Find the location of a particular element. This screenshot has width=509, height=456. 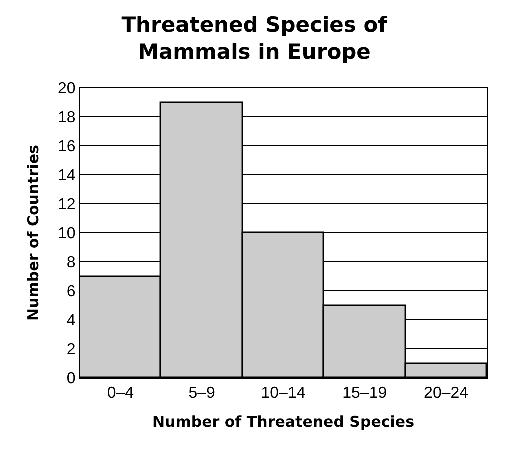

x-tick-label: 10–14 is located at coordinates (283, 393).